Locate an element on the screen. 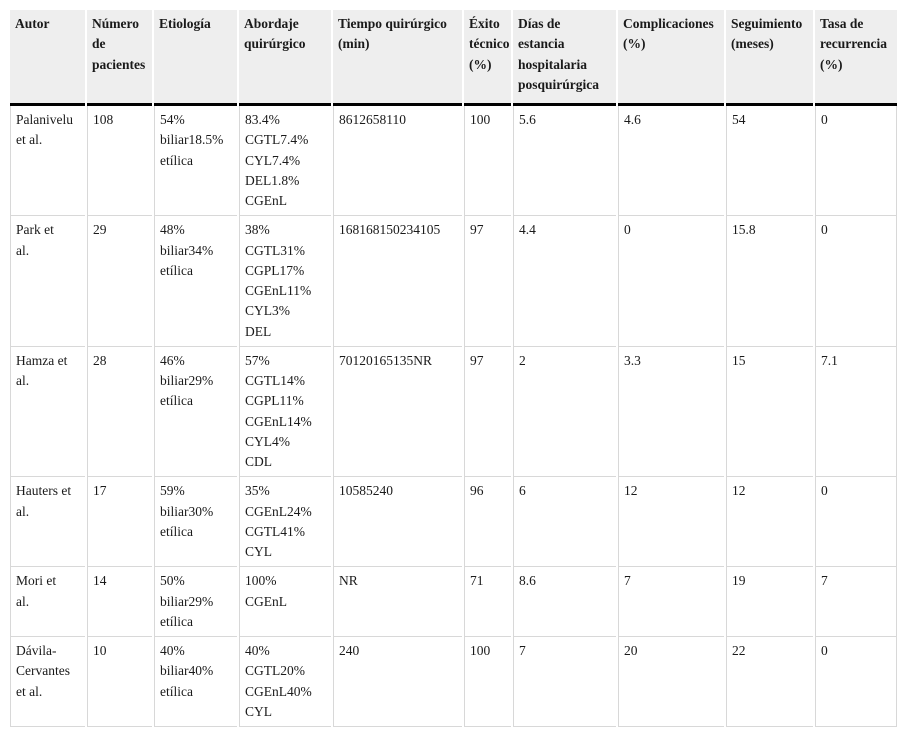 This screenshot has height=730, width=906. cell-etiologia: 50% biliar29% etílica is located at coordinates (195, 602).